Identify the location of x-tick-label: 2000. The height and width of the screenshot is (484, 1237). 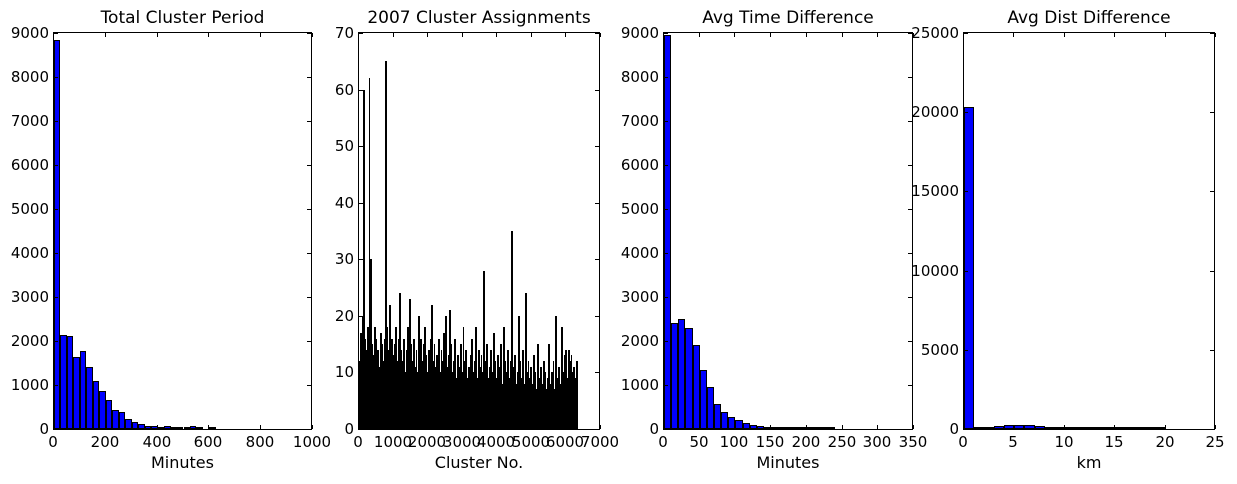
(427, 442).